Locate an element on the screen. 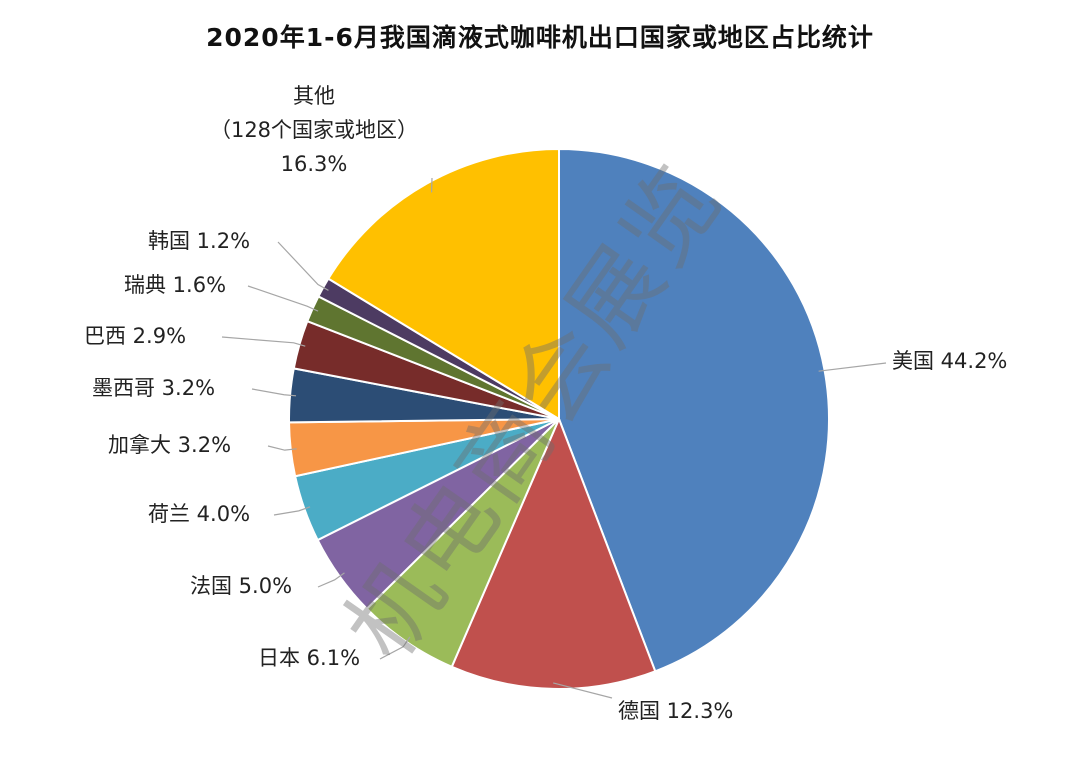 The image size is (1080, 770). slice-value-10: 16.3% is located at coordinates (314, 164).